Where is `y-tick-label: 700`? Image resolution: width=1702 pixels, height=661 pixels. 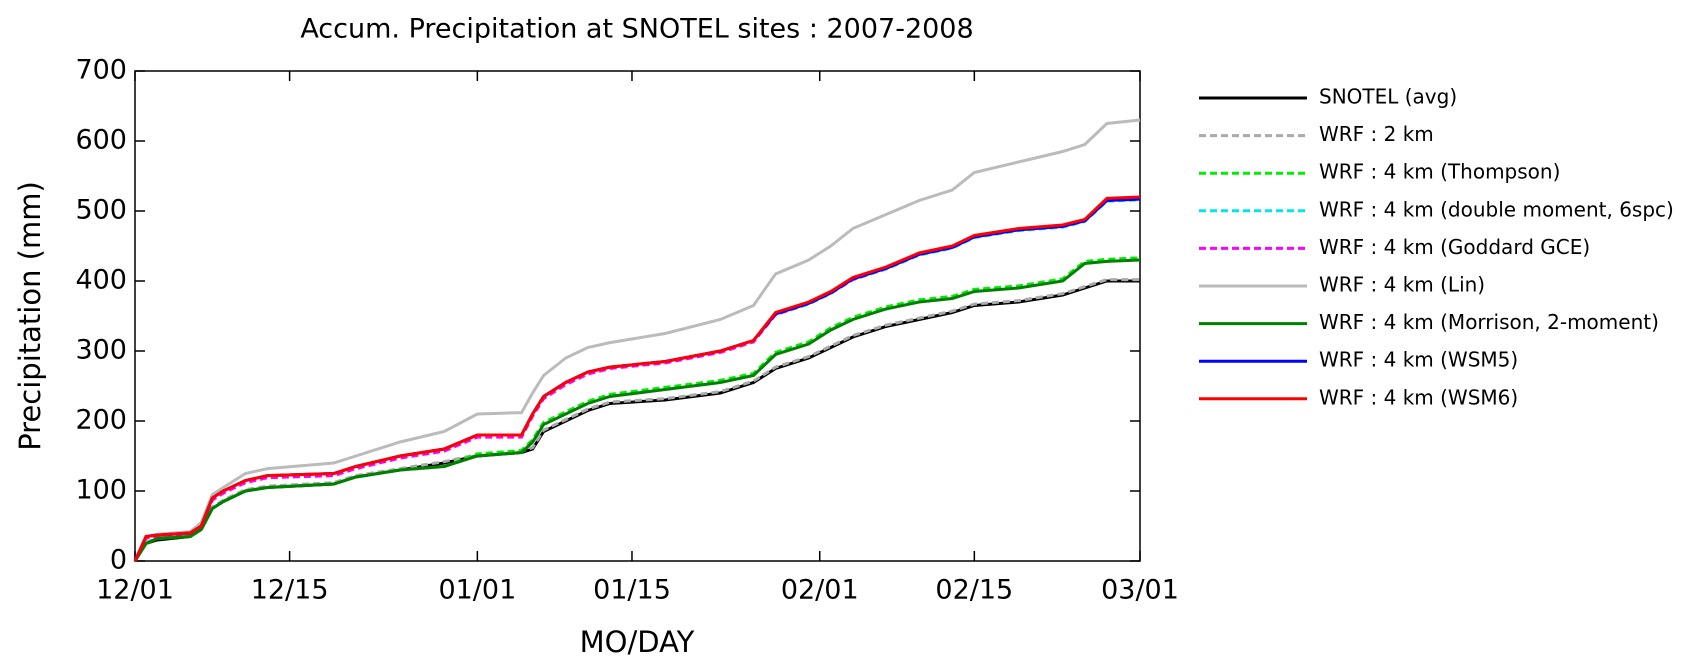
y-tick-label: 700 is located at coordinates (101, 70).